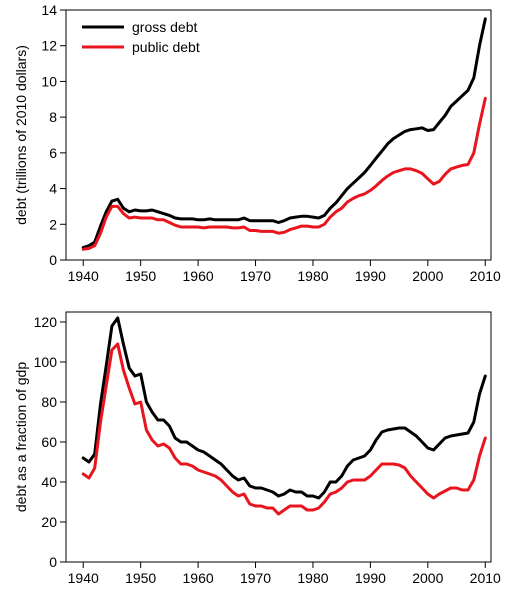 Image resolution: width=514 pixels, height=600 pixels. I want to click on y-tick-label: 10, so click(49, 81).